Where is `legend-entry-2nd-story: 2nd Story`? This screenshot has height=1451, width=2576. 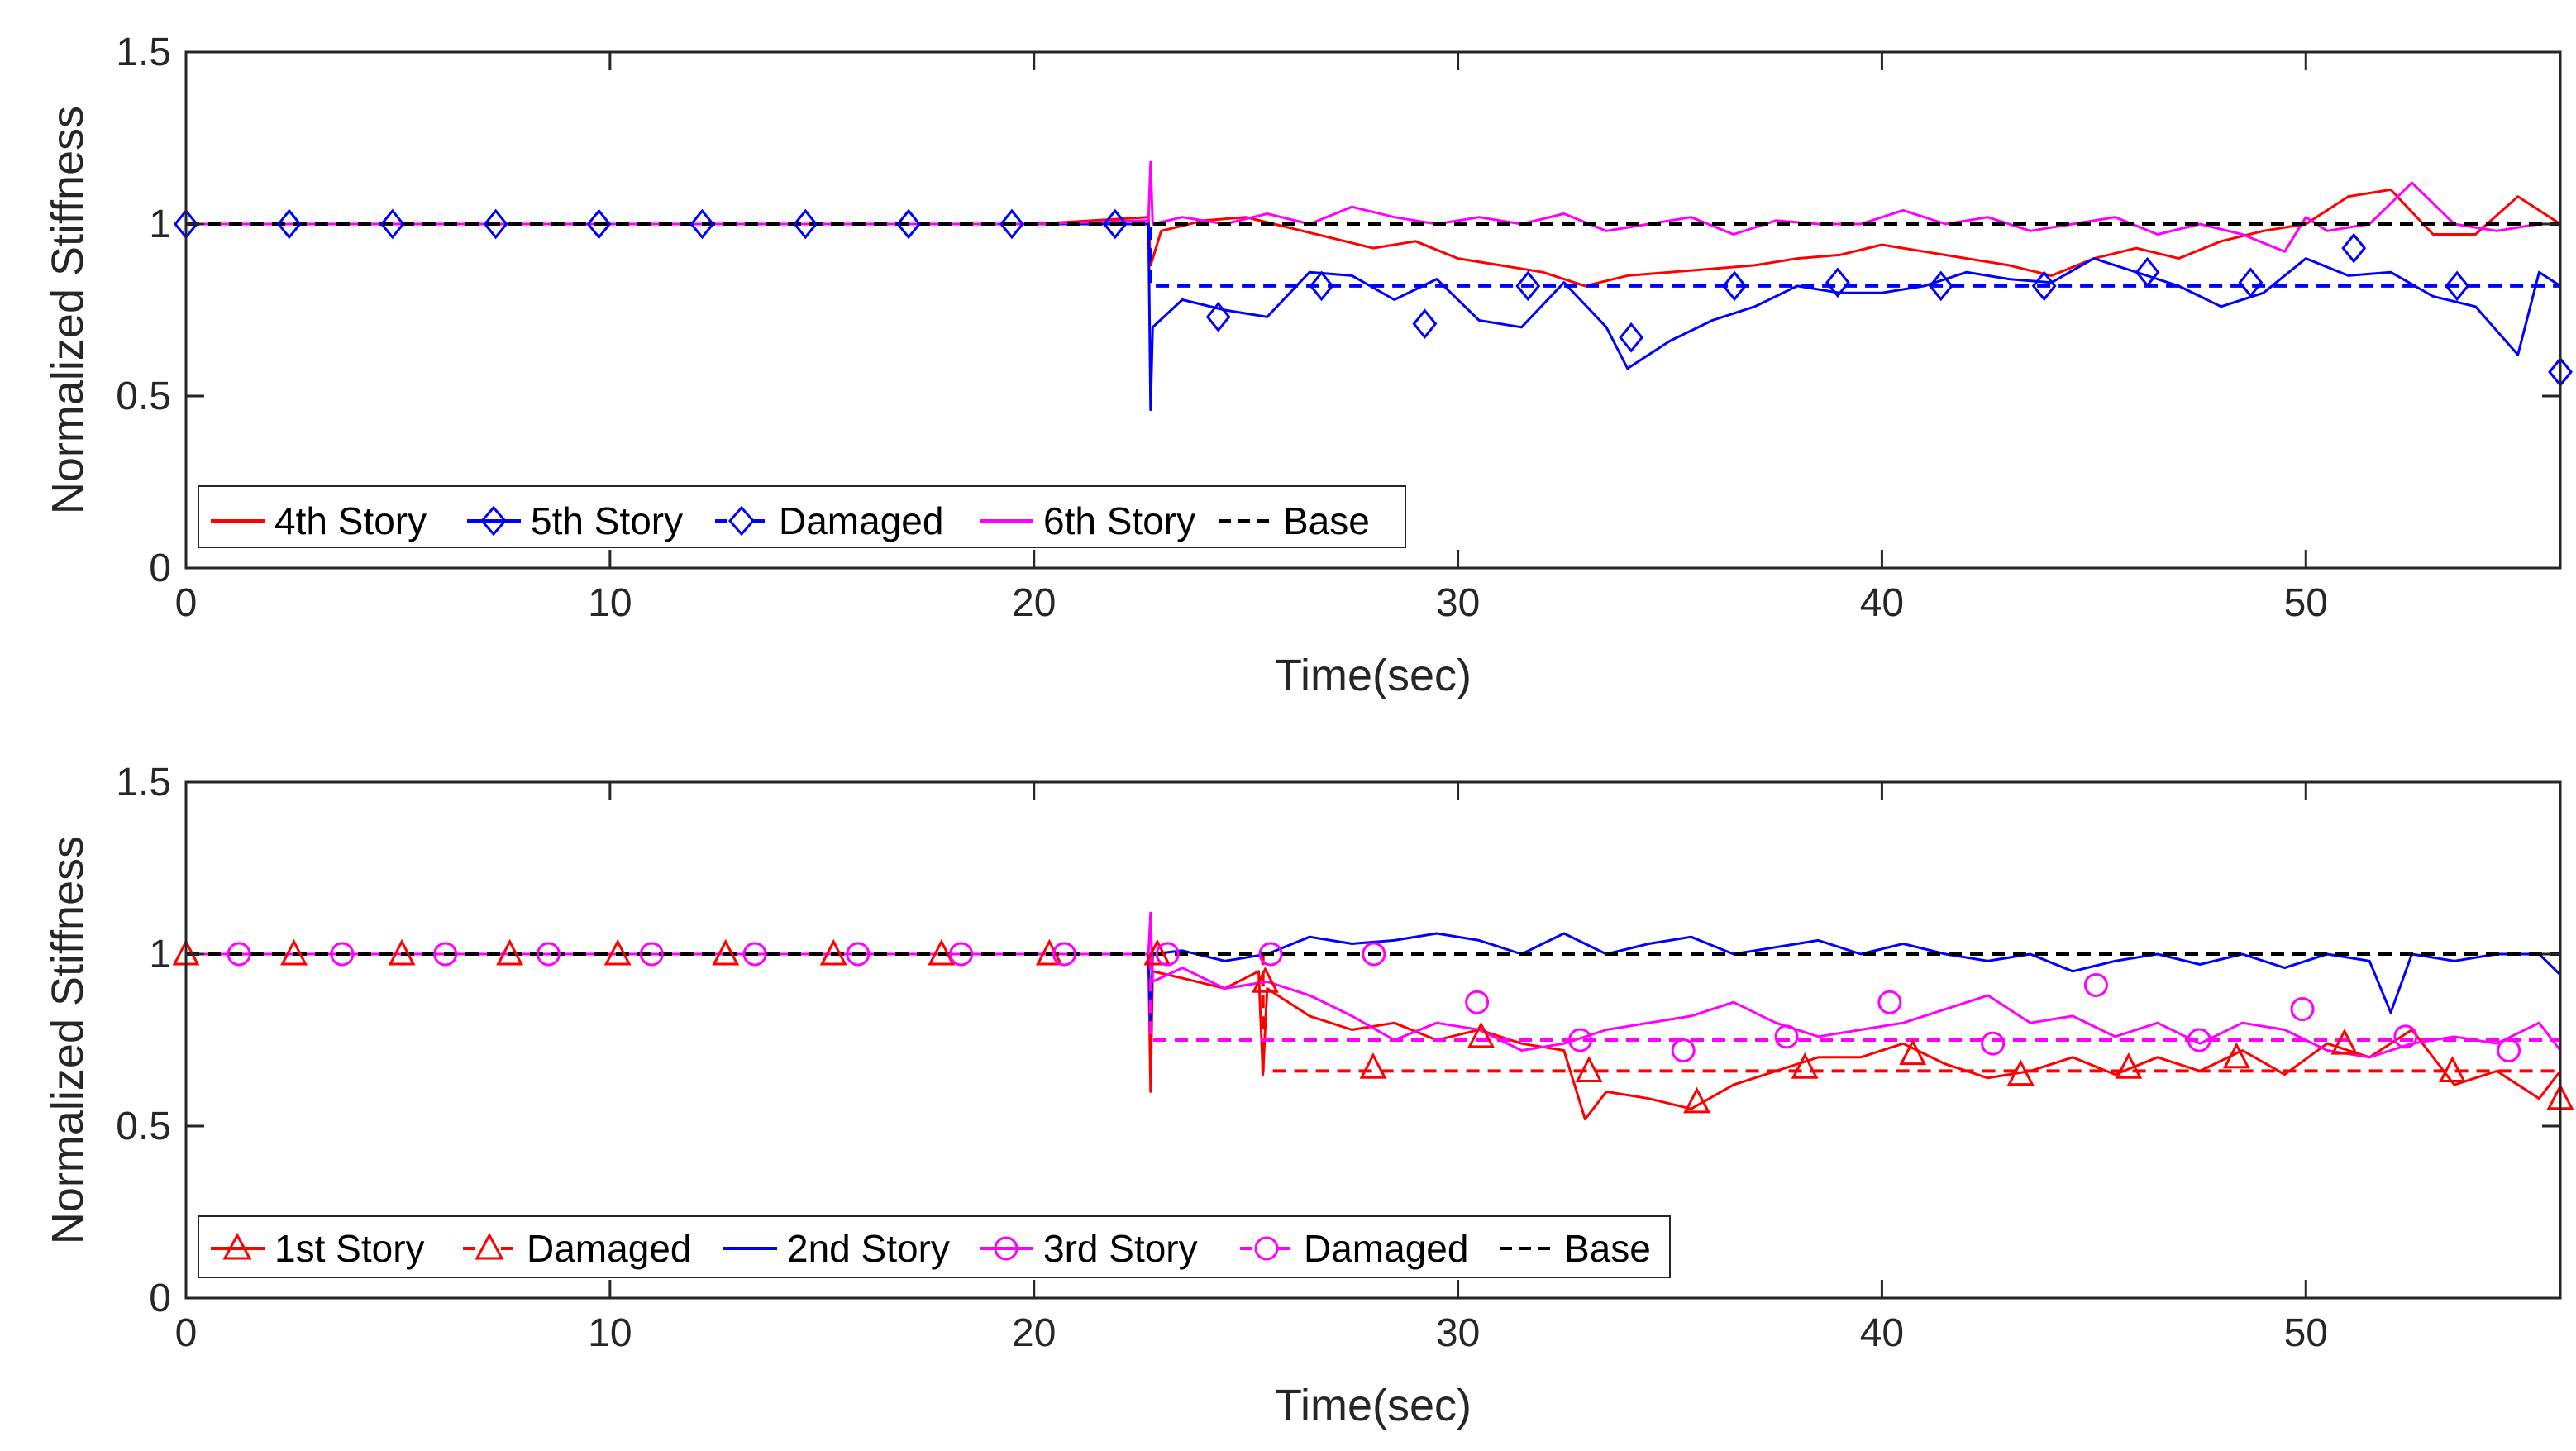 legend-entry-2nd-story: 2nd Story is located at coordinates (836, 1249).